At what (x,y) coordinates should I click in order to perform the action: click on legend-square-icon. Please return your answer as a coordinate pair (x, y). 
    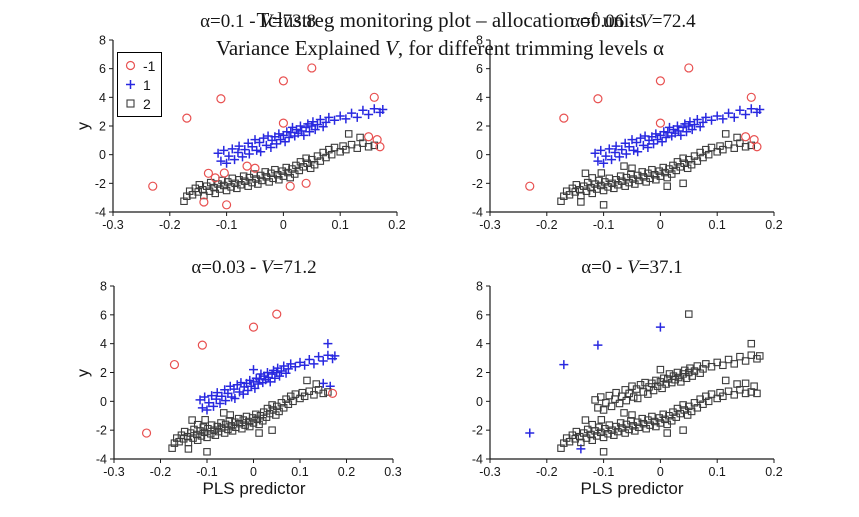
    Looking at the image, I should click on (130, 103).